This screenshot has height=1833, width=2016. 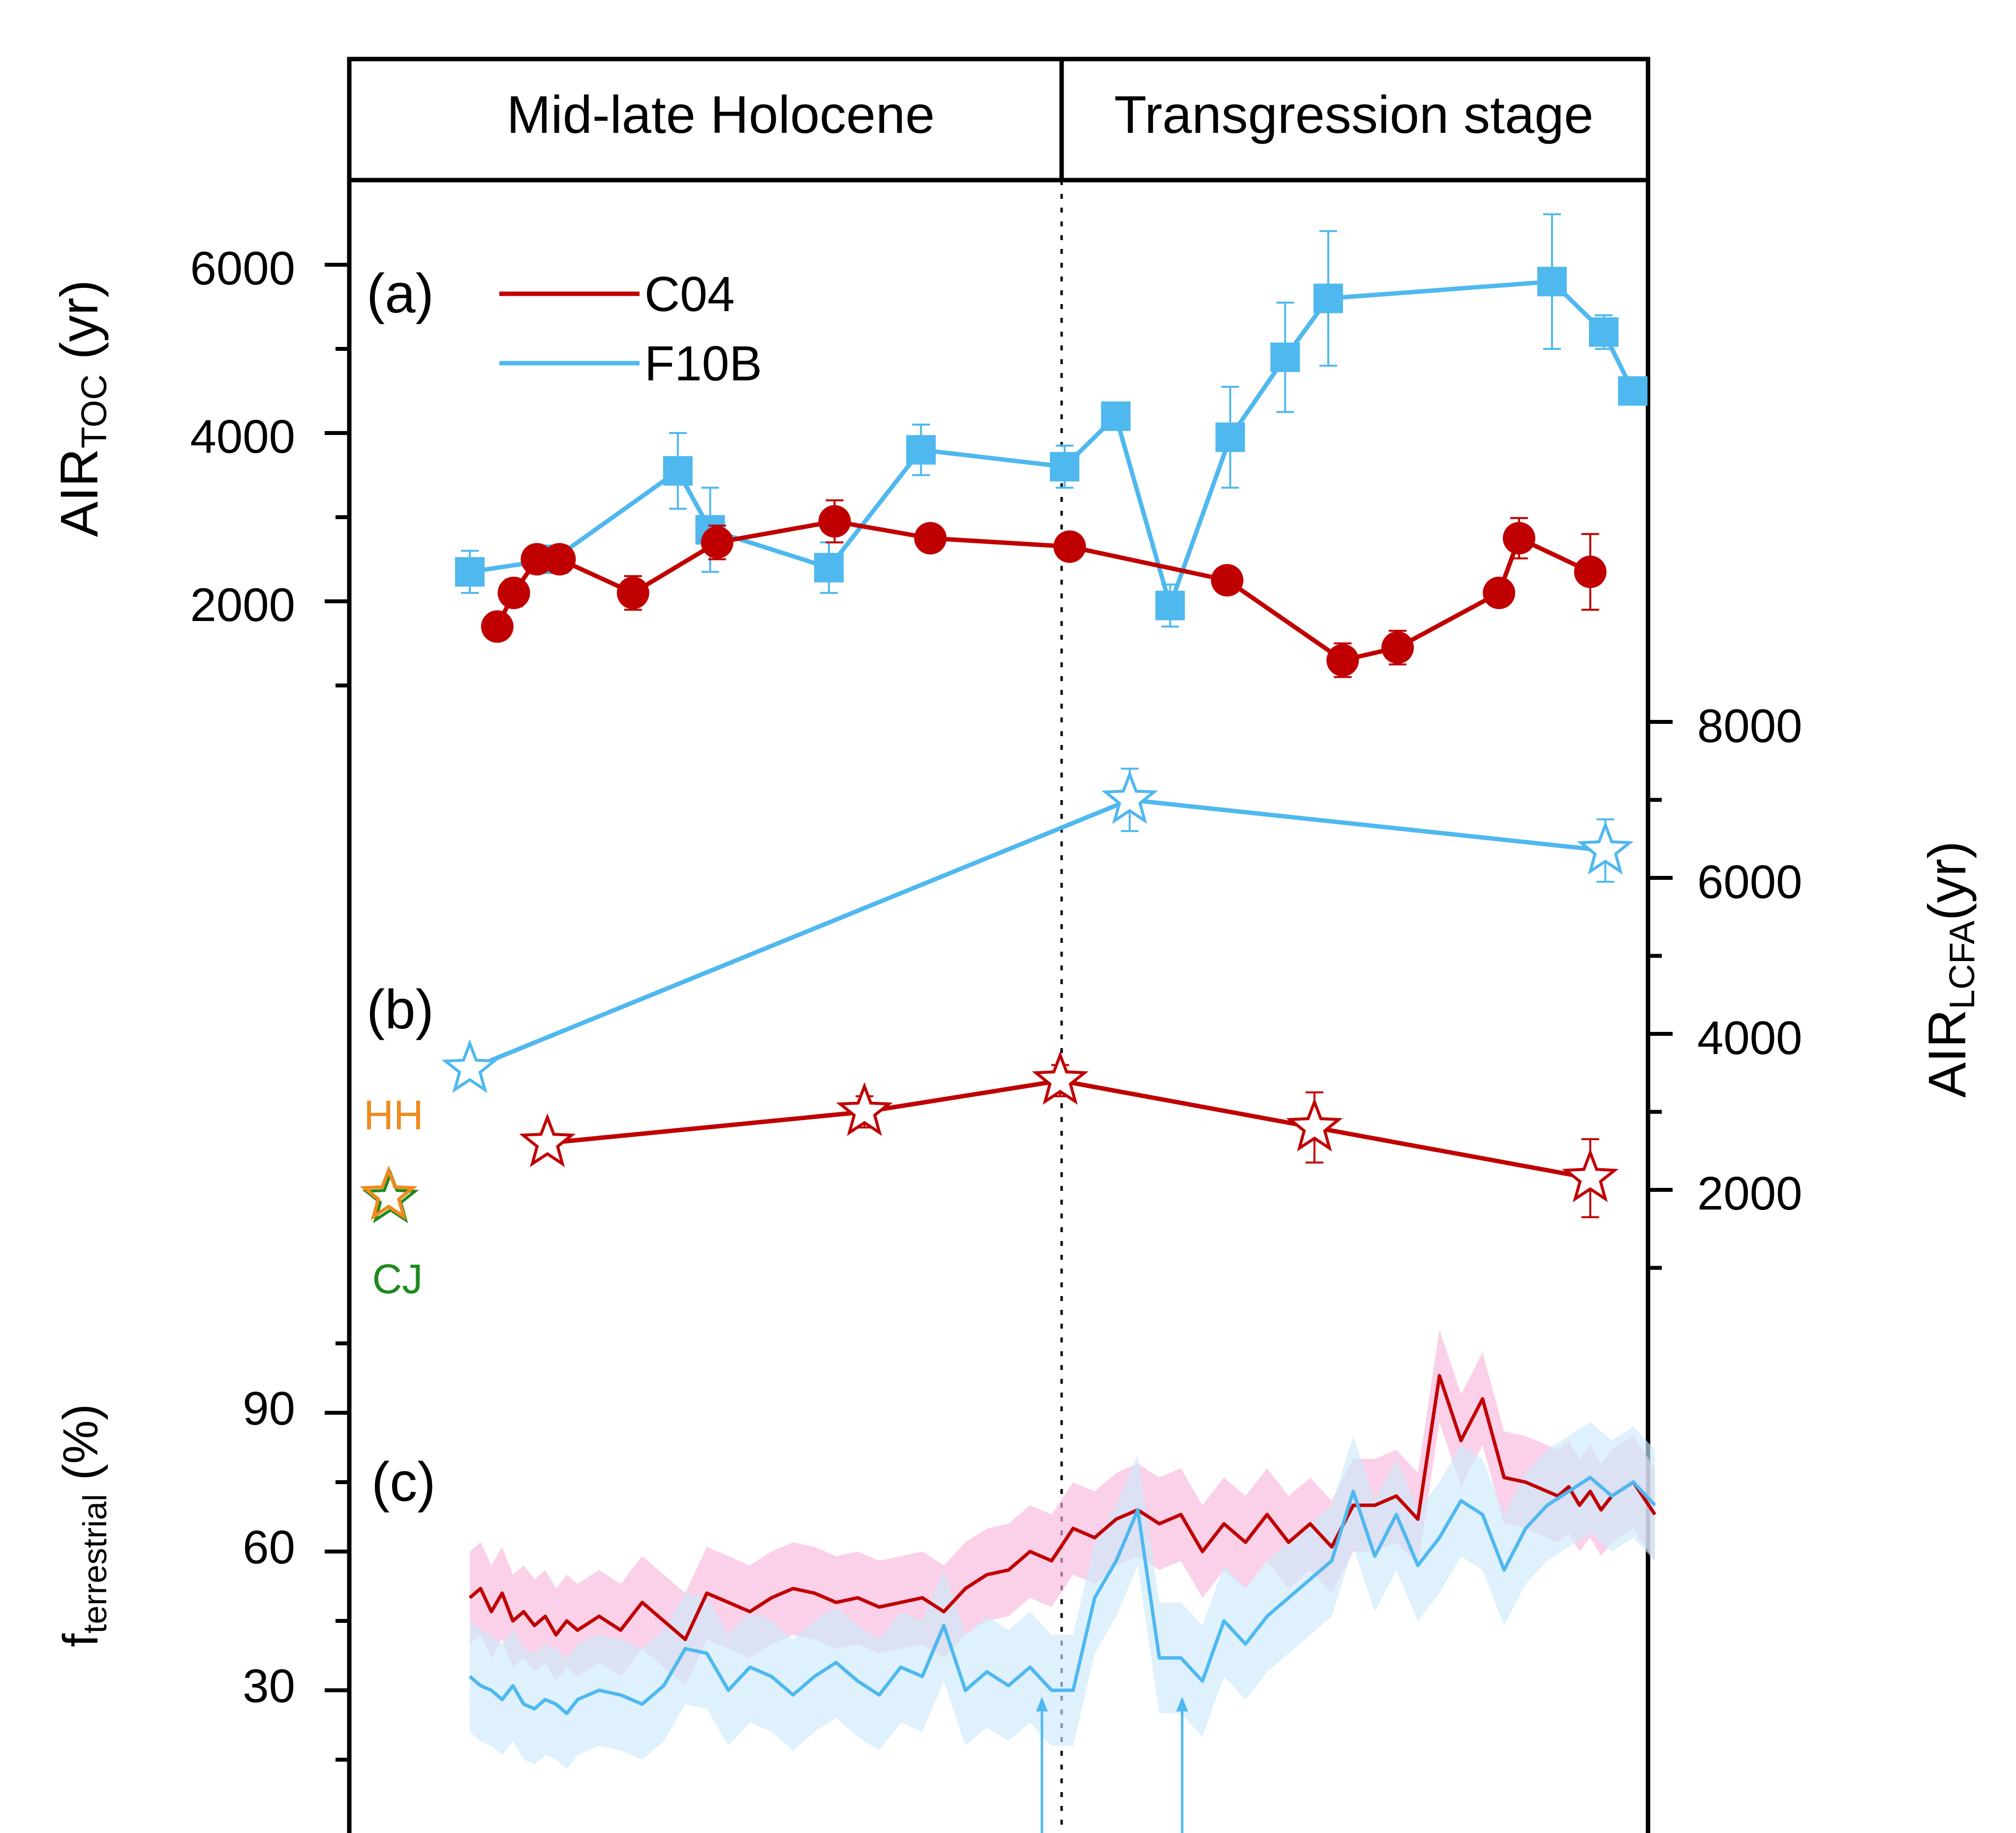 What do you see at coordinates (401, 1009) in the screenshot?
I see `panel-label-b: (b)` at bounding box center [401, 1009].